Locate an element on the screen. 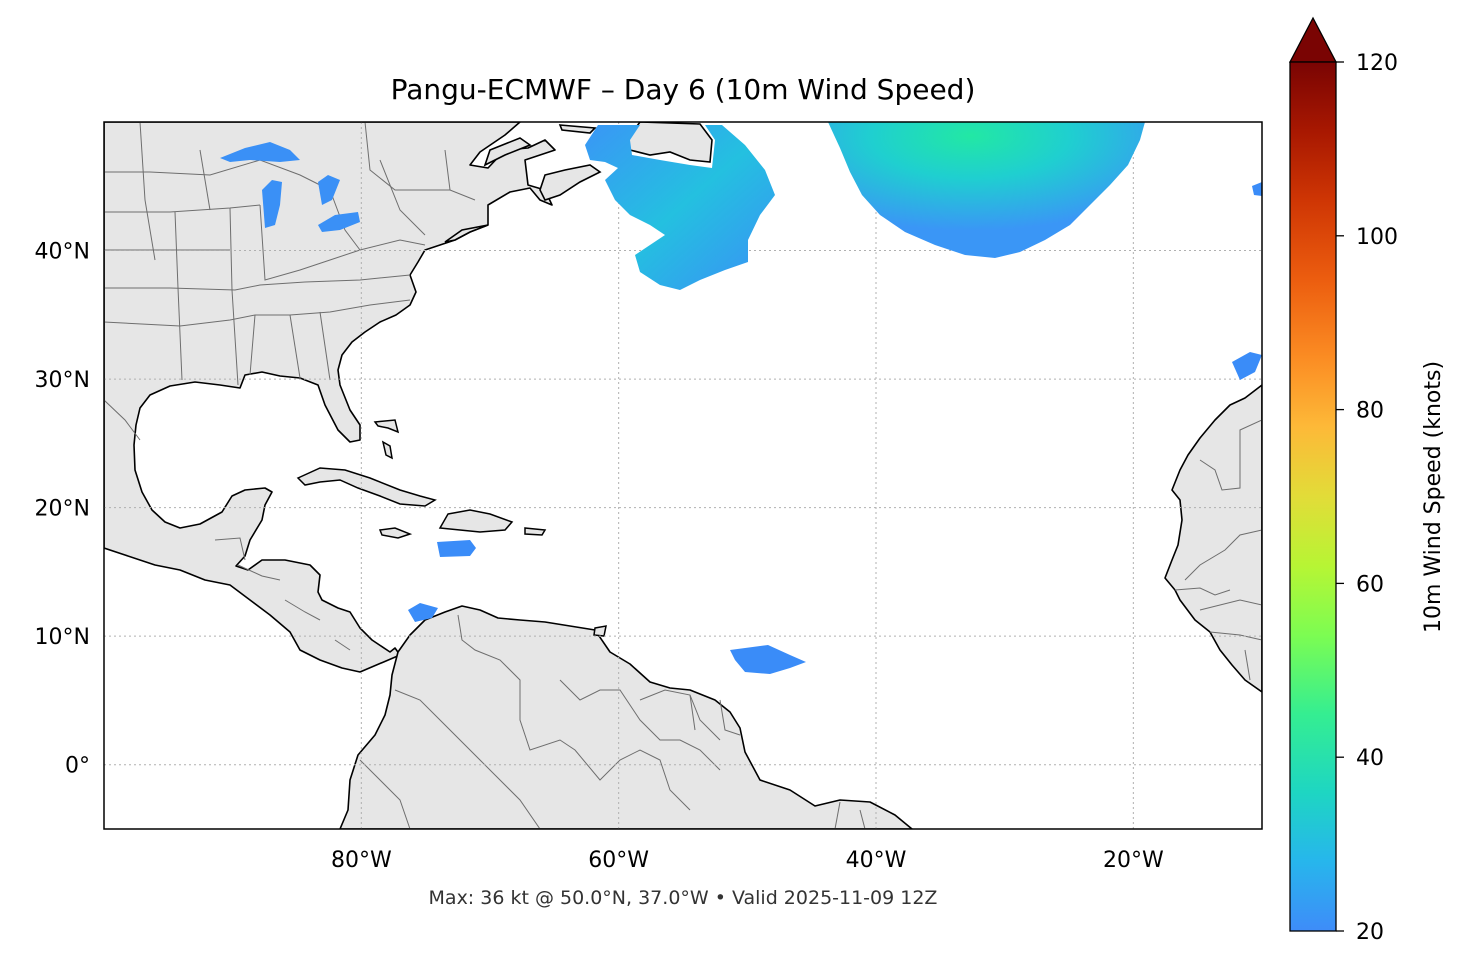 The image size is (1466, 969). lat-tick-label: 10°N is located at coordinates (62, 637).